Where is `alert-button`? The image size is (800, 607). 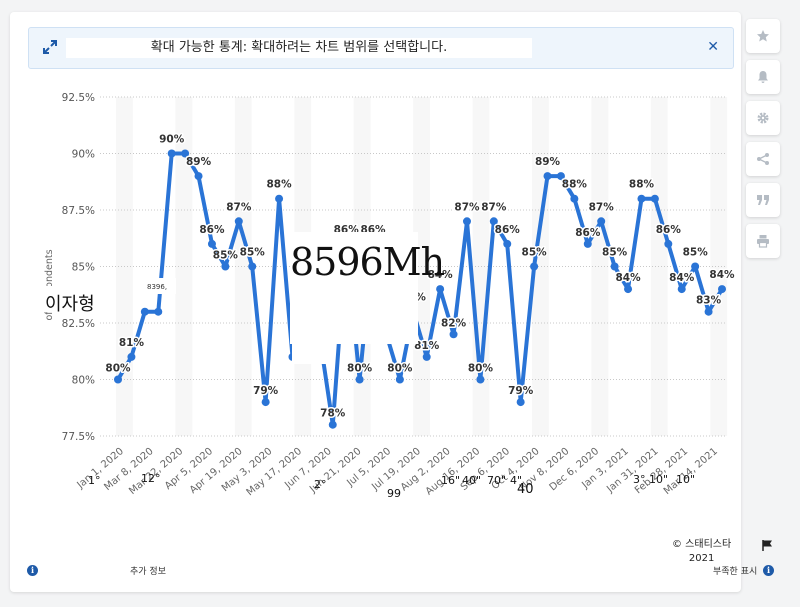
alert-button is located at coordinates (763, 77).